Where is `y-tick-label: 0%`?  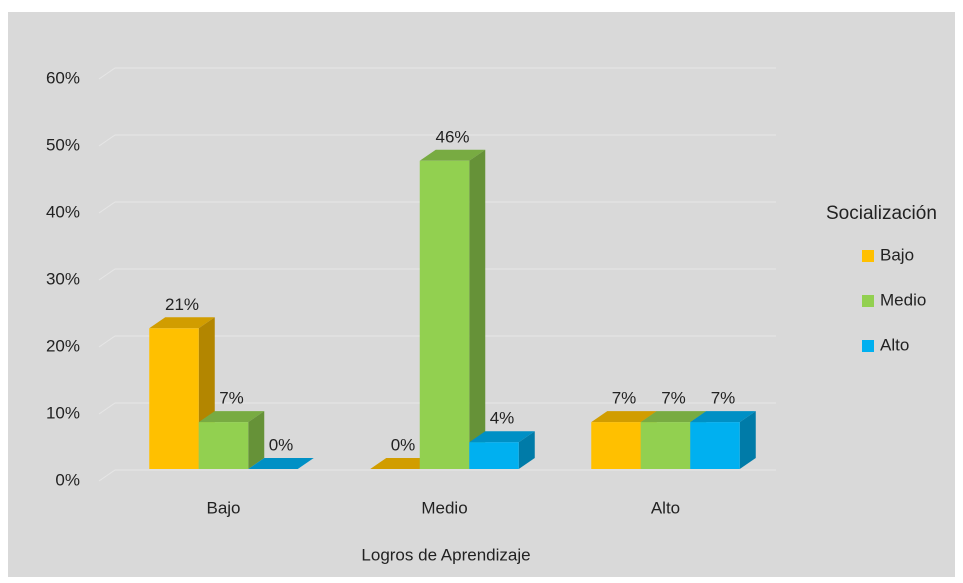 y-tick-label: 0% is located at coordinates (67, 479).